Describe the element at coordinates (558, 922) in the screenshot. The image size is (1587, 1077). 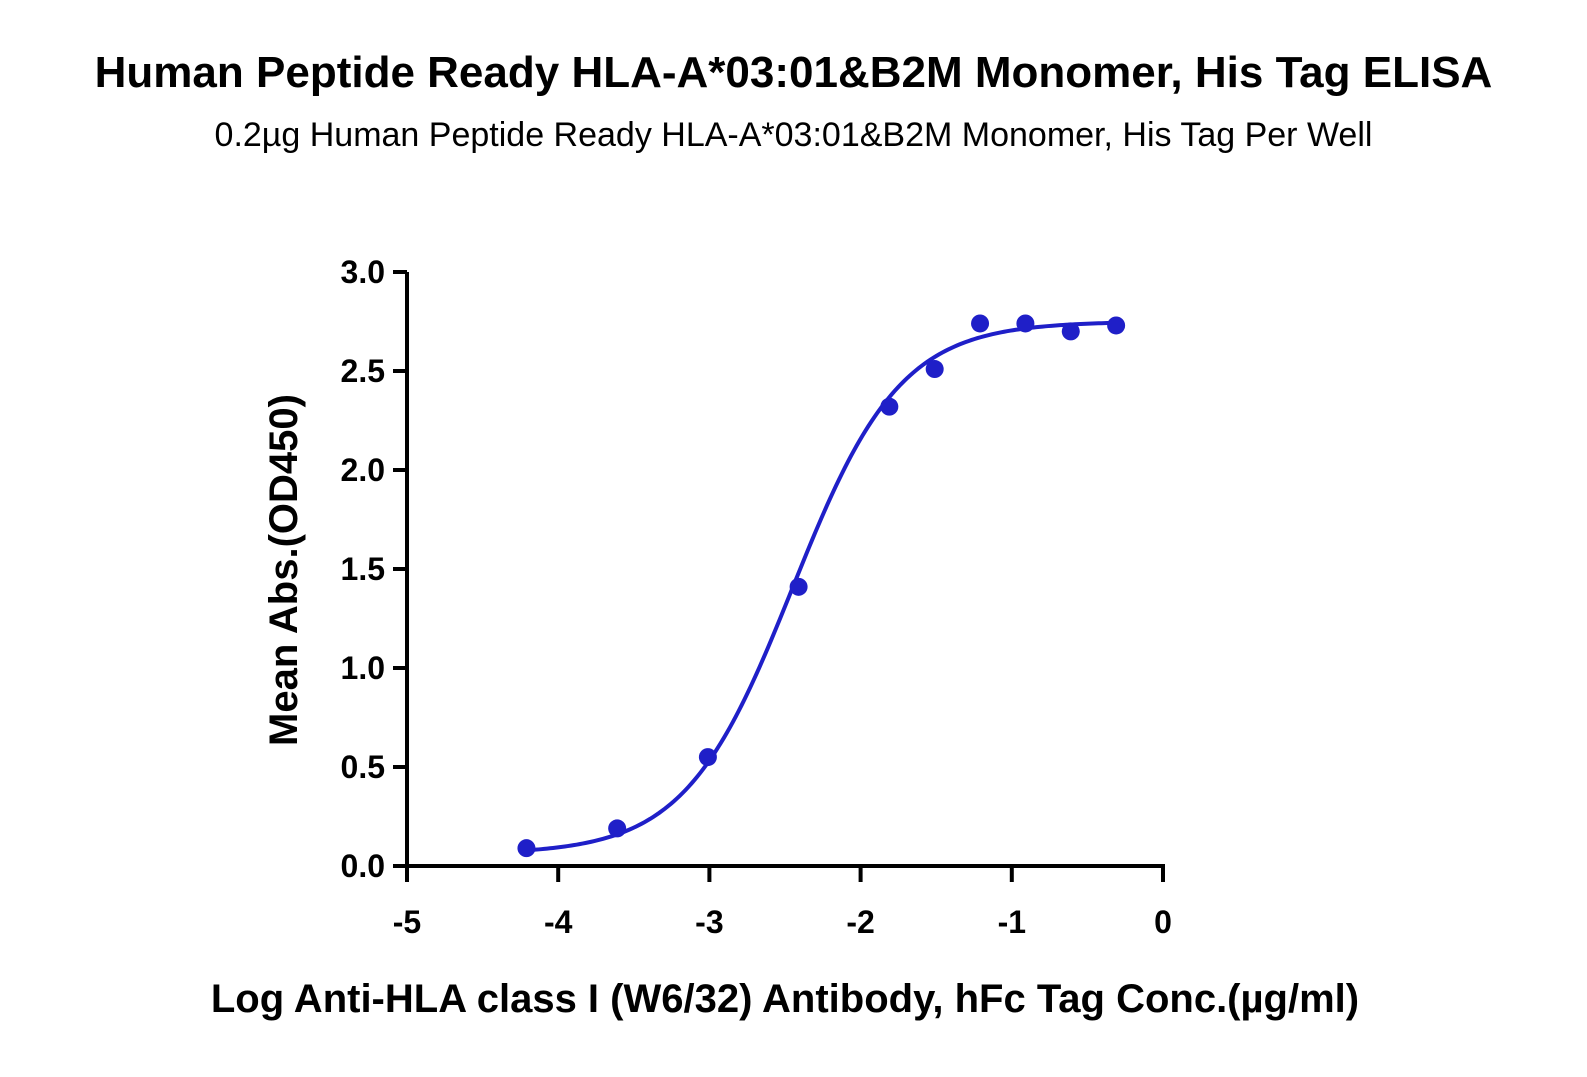
I see `x-tick-label: -4` at that location.